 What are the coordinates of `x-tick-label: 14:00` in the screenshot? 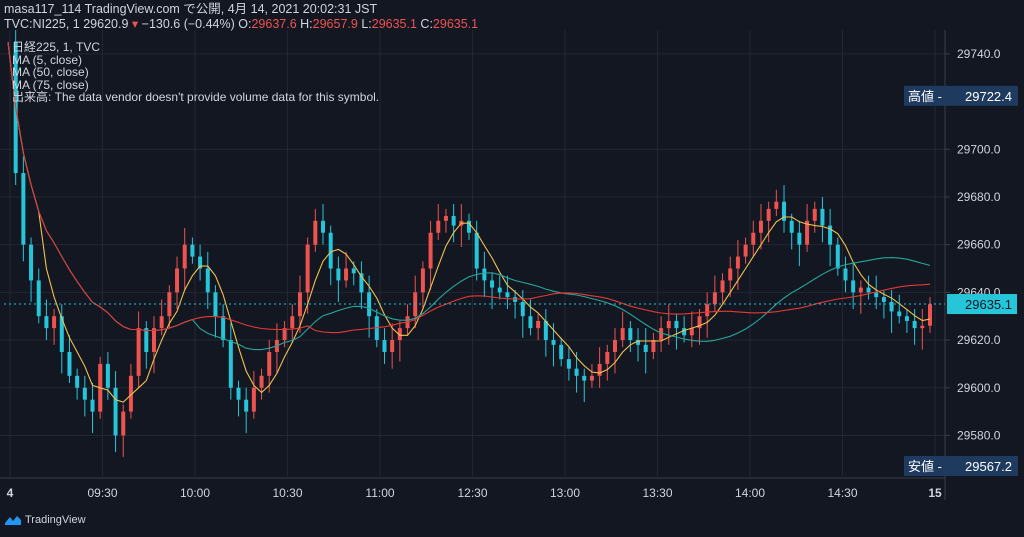 It's located at (750, 493).